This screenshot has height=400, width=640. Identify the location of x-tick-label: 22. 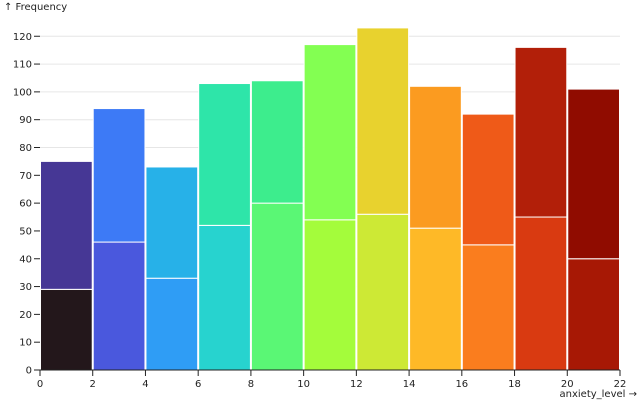
(620, 384).